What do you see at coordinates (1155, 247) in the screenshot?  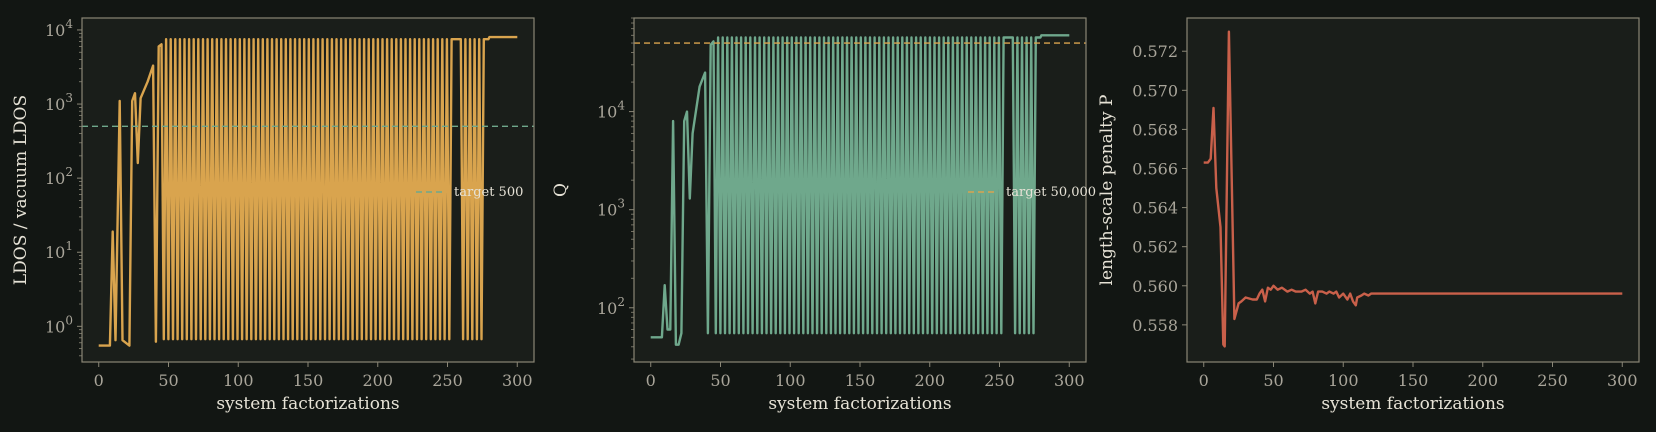 I see `y-tick-label: 0.562` at bounding box center [1155, 247].